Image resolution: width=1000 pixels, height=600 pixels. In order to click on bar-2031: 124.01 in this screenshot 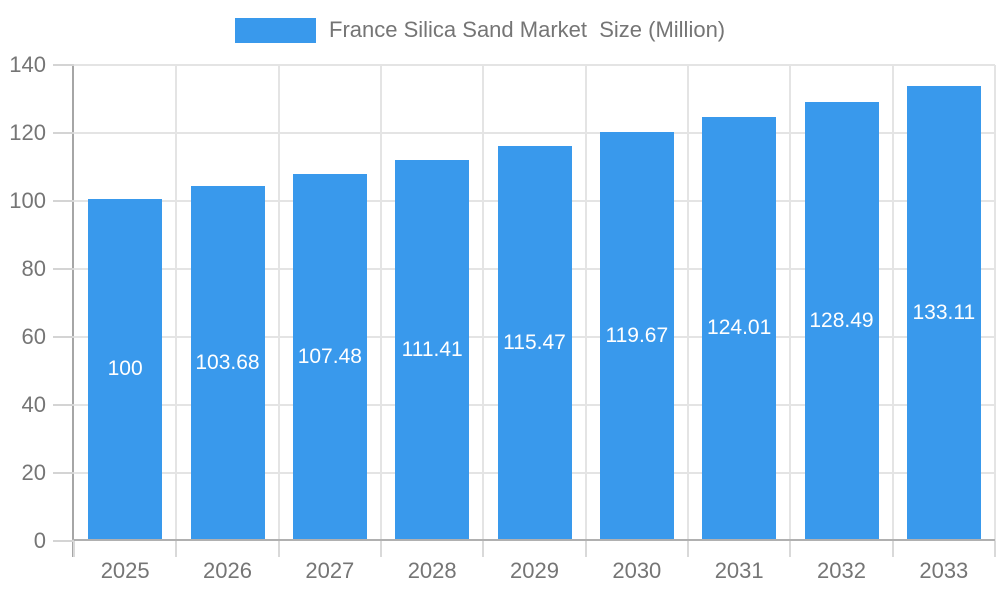, I will do `click(739, 328)`.